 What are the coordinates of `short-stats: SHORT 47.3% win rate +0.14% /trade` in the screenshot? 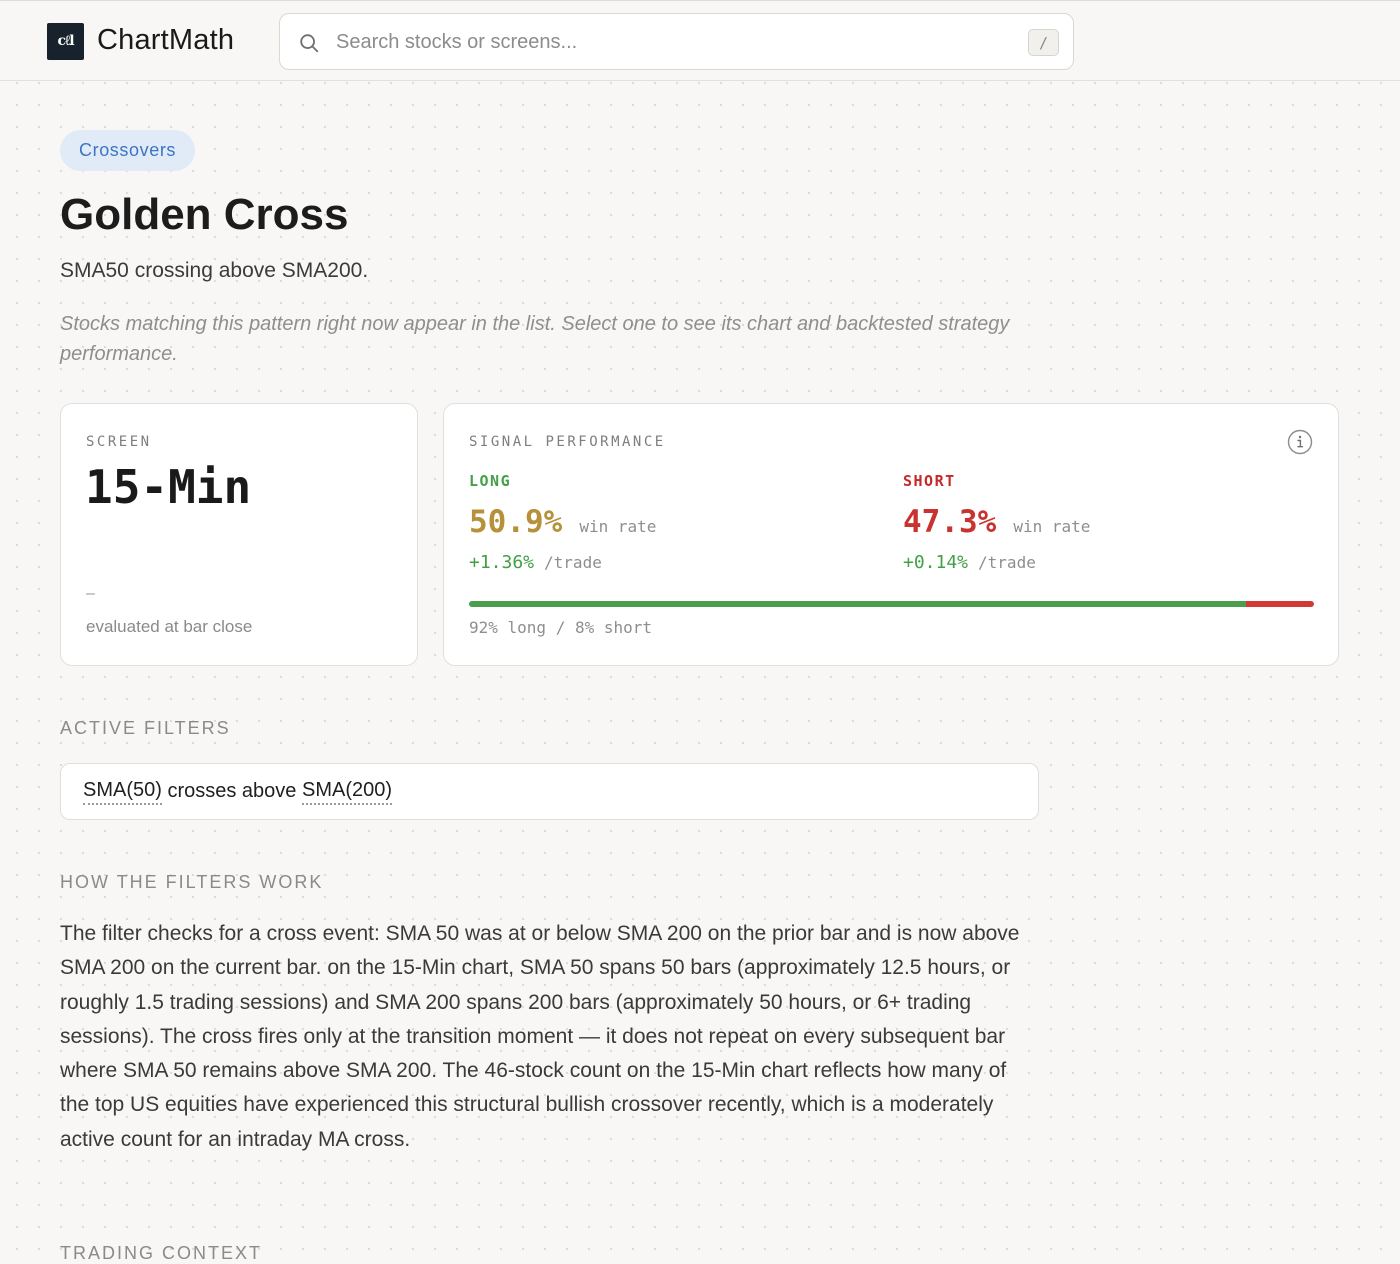 It's located at (996, 522).